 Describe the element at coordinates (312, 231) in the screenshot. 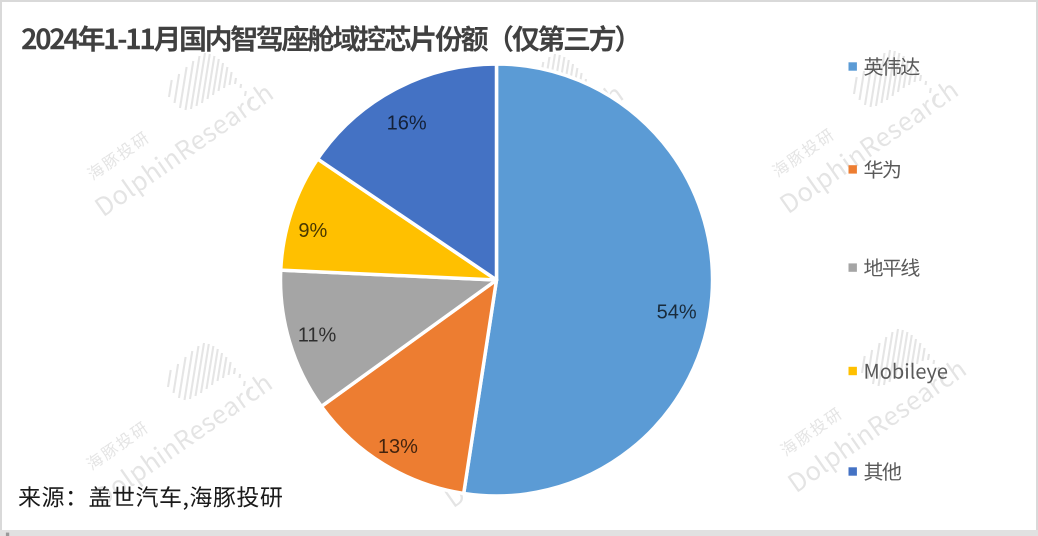

I see `svg-text: 9%` at that location.